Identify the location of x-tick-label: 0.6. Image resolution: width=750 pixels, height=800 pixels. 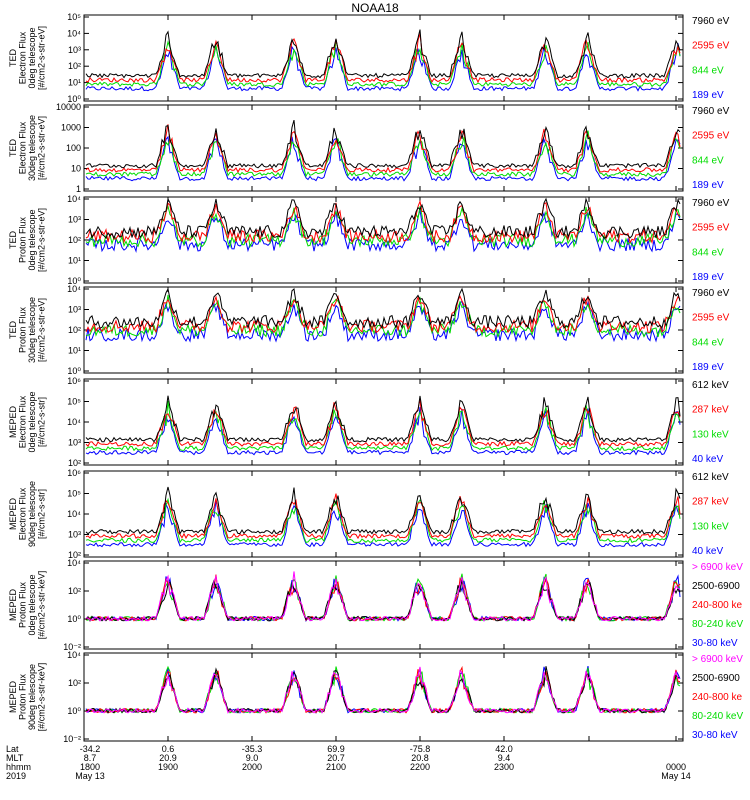
(168, 749).